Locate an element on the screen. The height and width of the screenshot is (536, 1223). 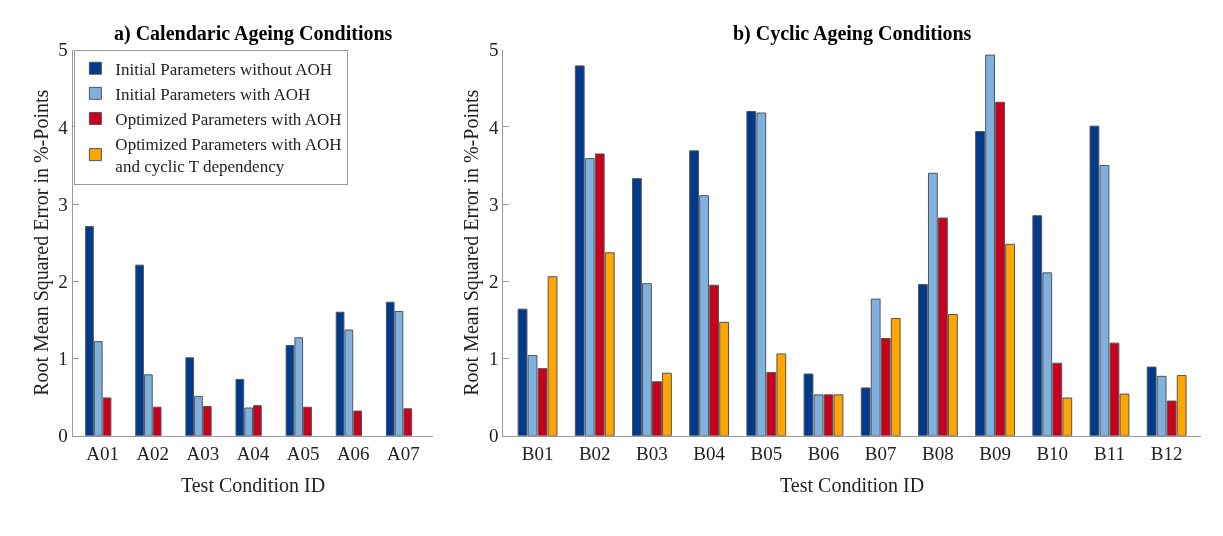
x-tick-label: B05 is located at coordinates (766, 453).